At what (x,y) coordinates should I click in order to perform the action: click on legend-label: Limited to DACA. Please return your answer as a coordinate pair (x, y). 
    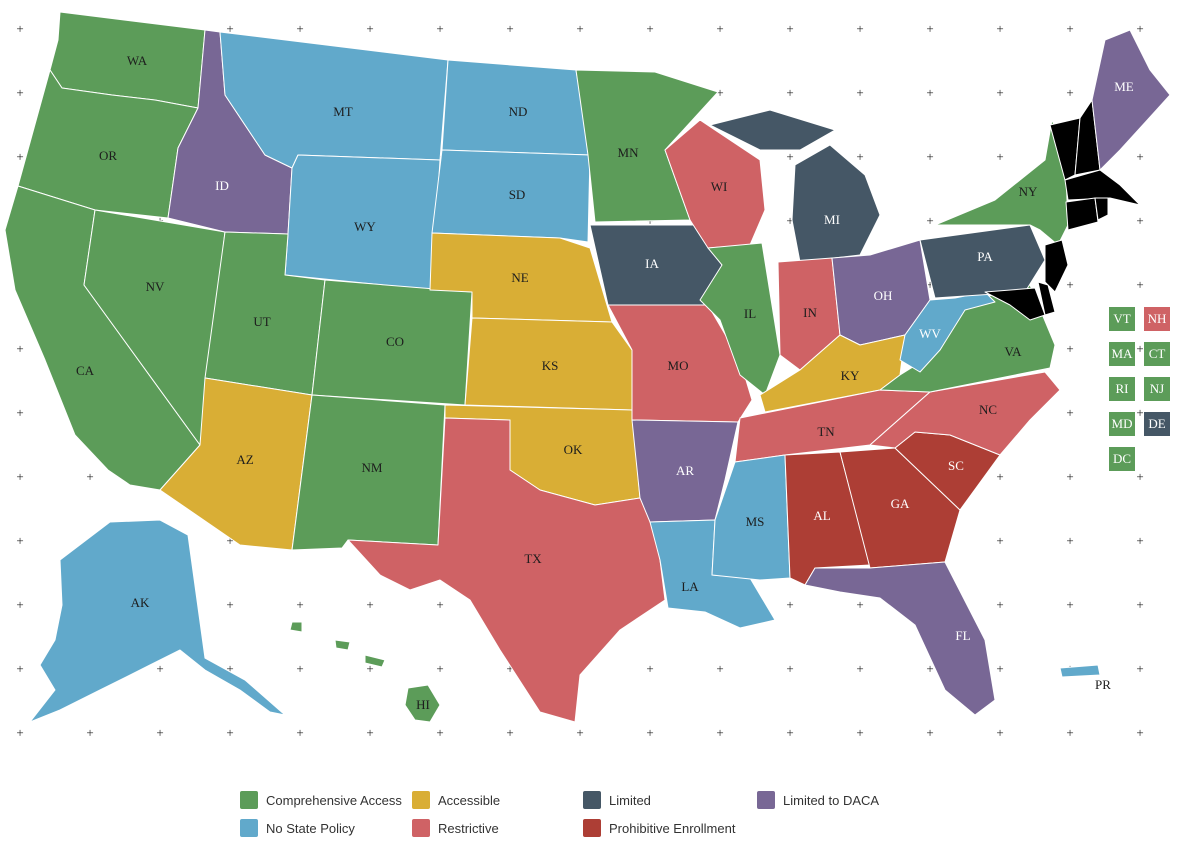
    Looking at the image, I should click on (831, 800).